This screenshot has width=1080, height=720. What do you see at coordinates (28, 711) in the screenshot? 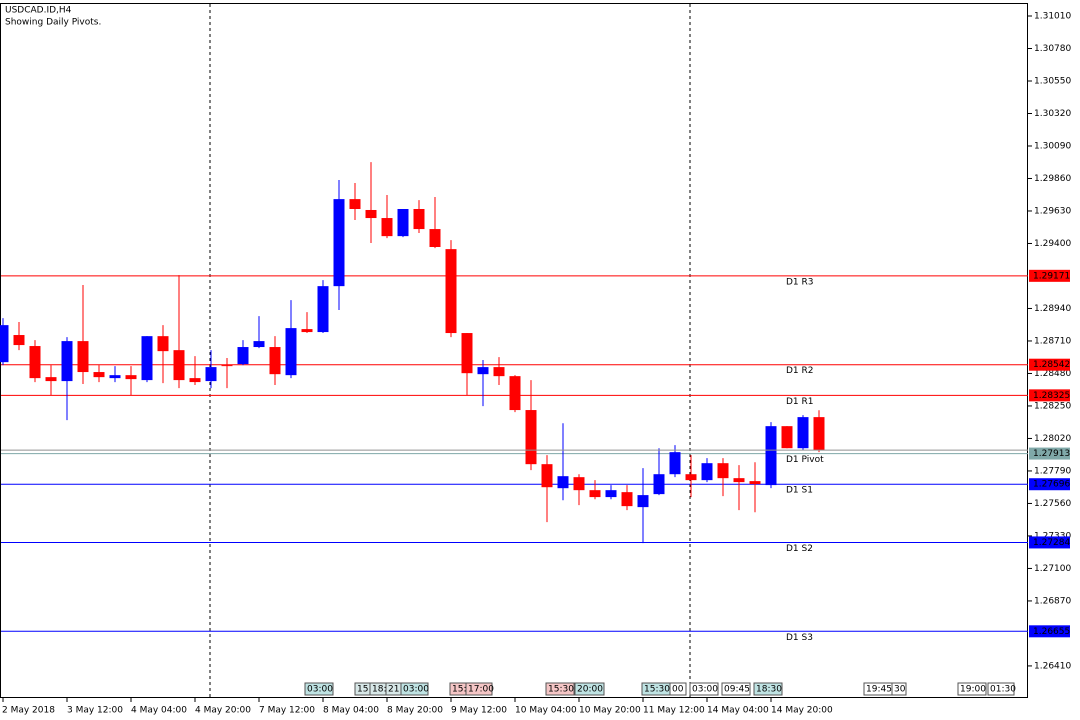
I see `x-tick-label: 2 May 2018` at bounding box center [28, 711].